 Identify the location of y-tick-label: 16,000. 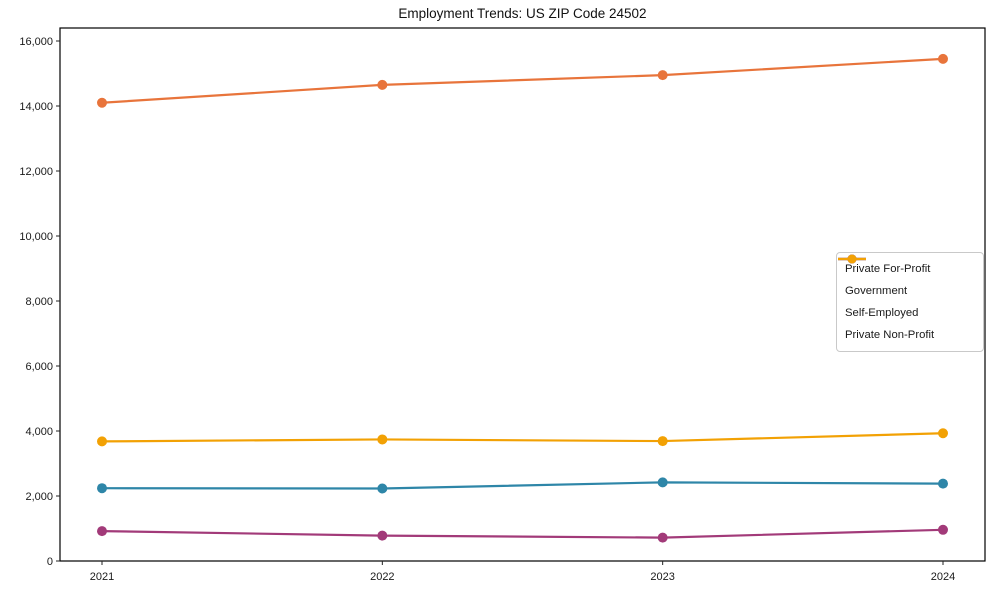
(36, 42).